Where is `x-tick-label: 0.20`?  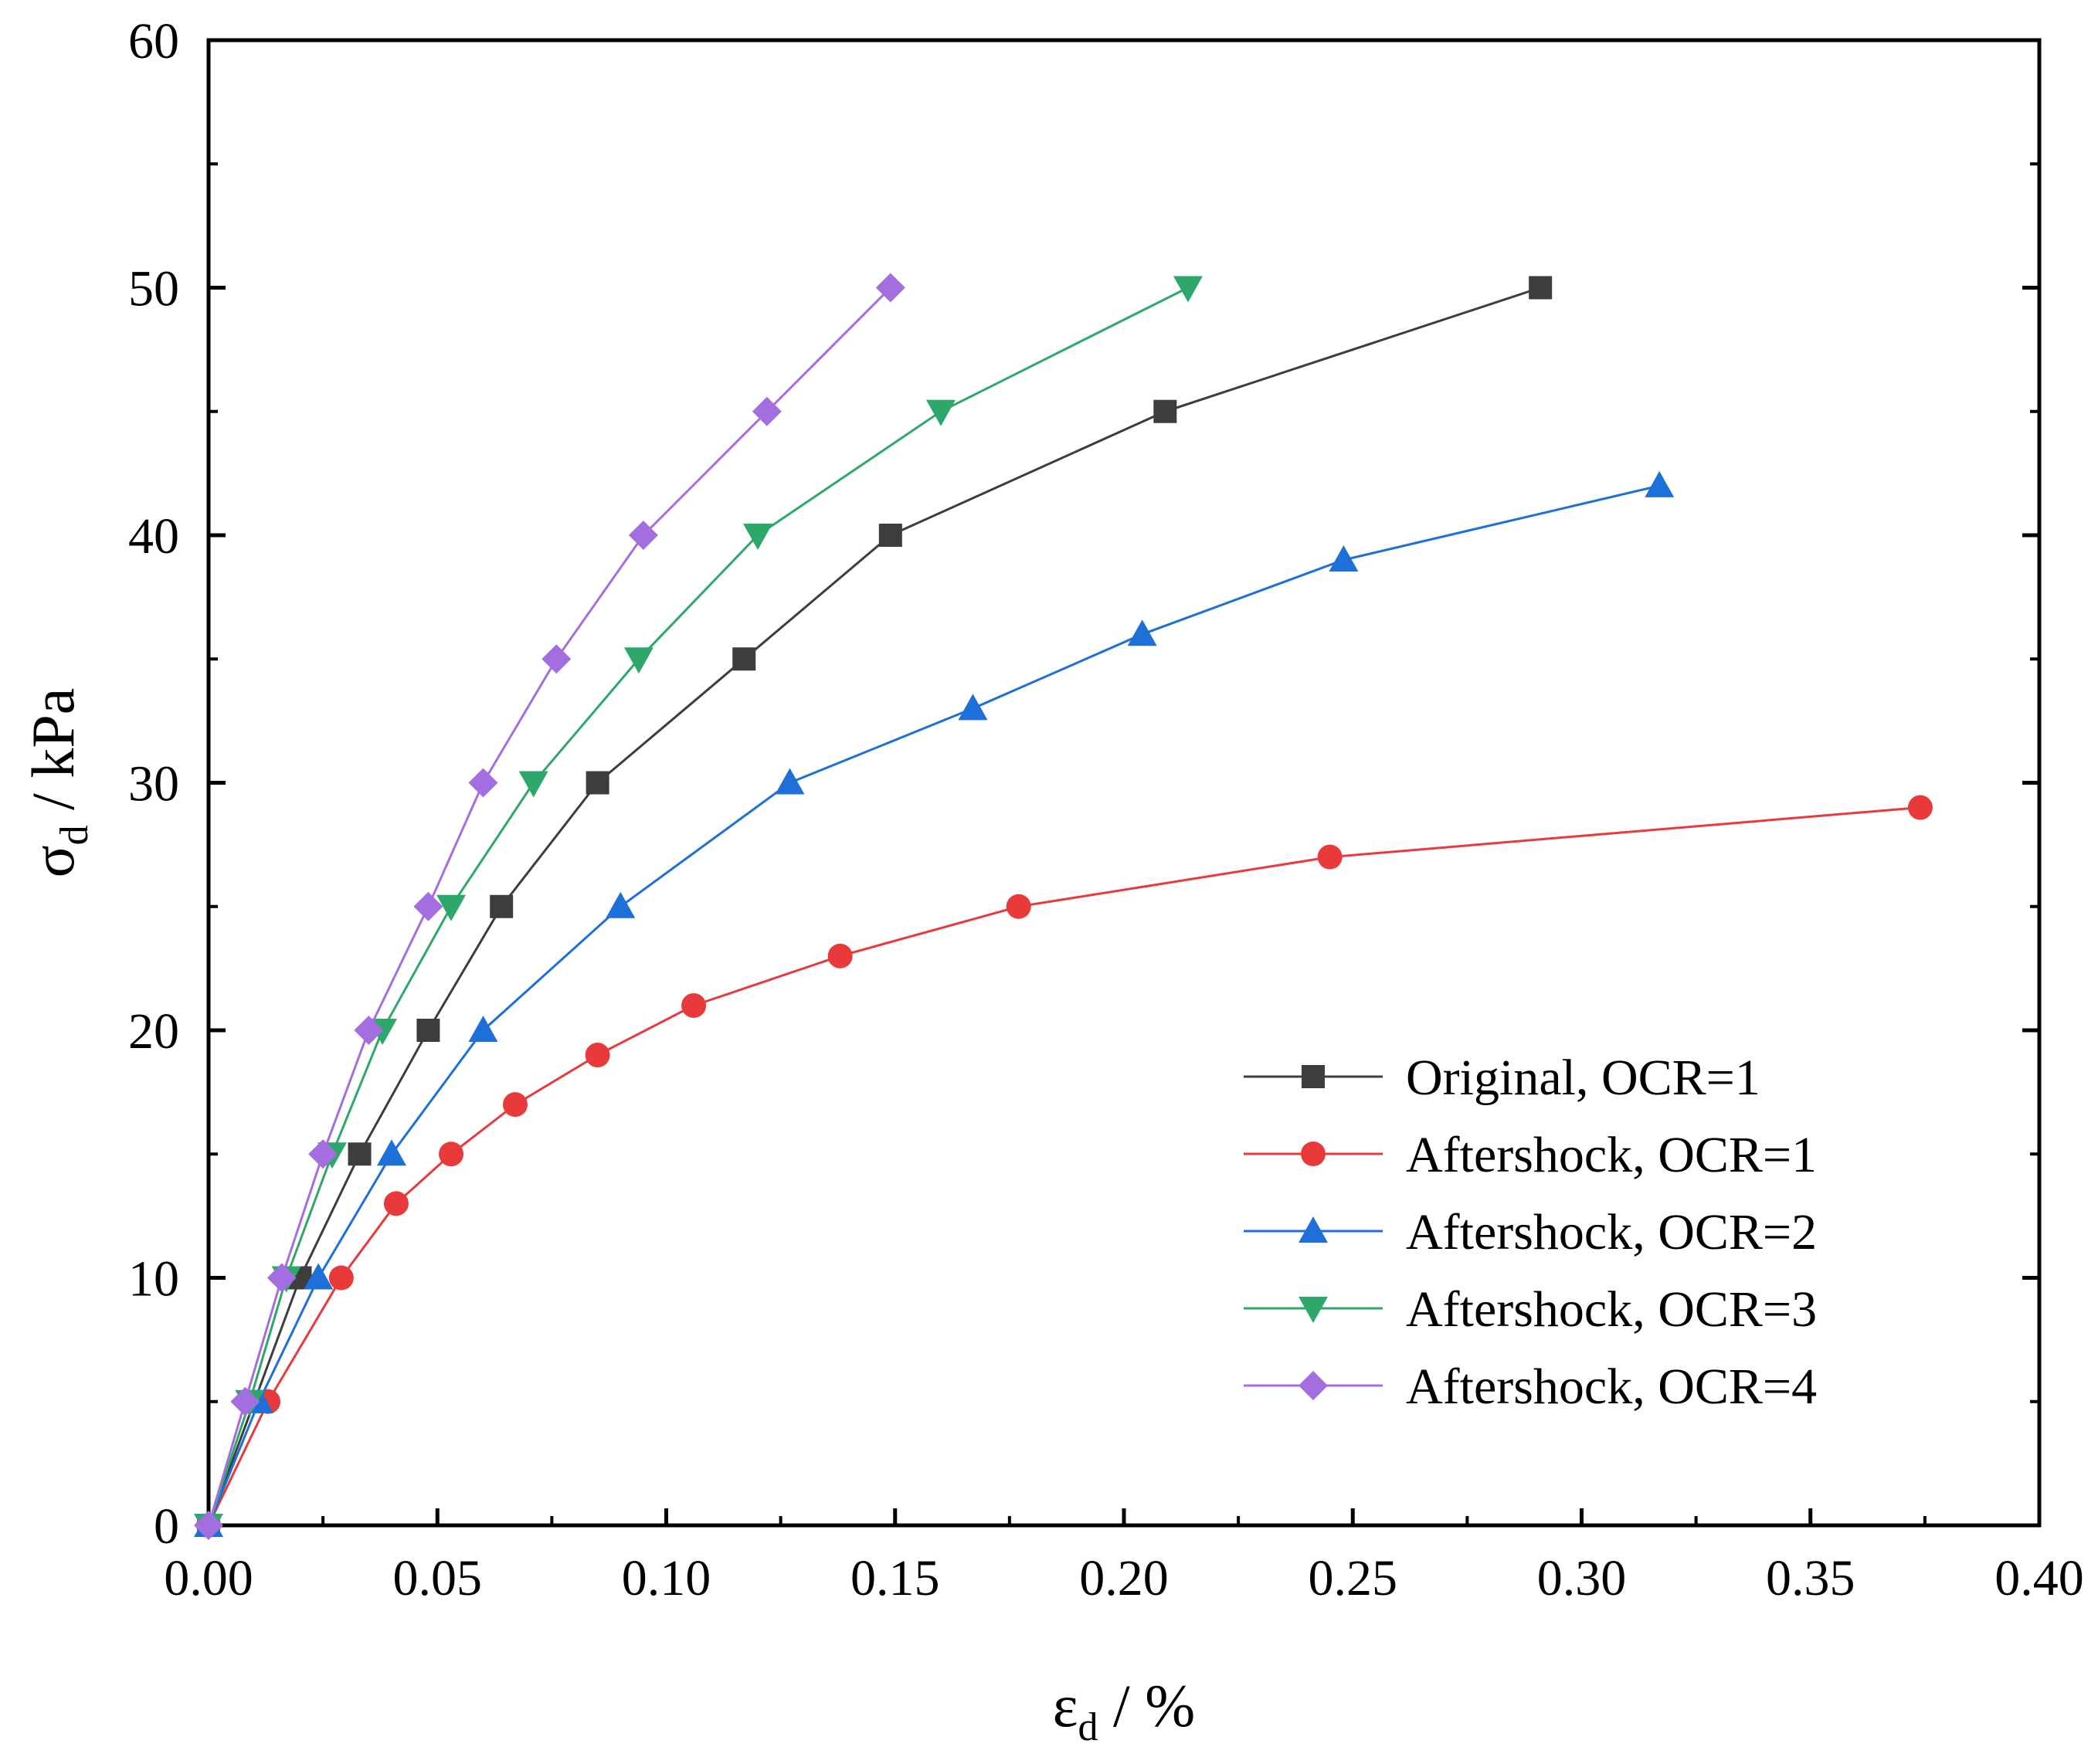 x-tick-label: 0.20 is located at coordinates (1124, 1578).